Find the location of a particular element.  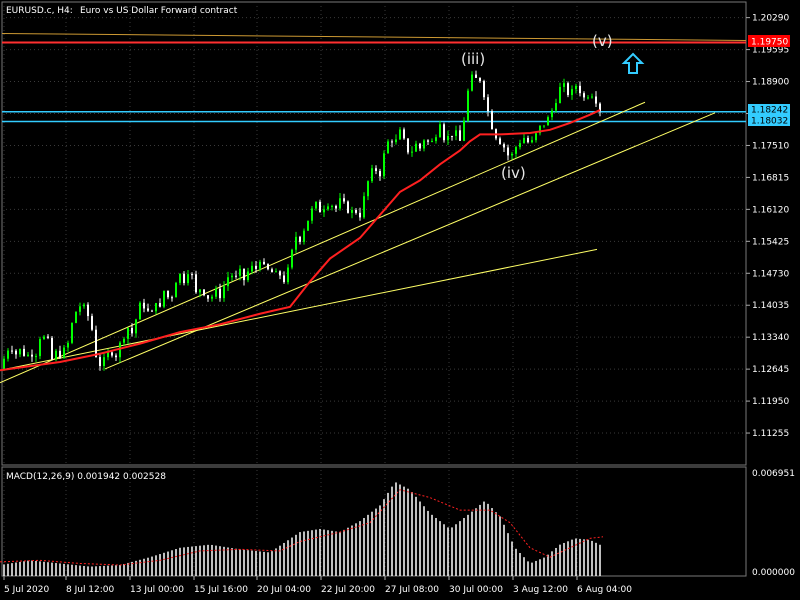

price-axis-label: 1.13340 is located at coordinates (770, 338).